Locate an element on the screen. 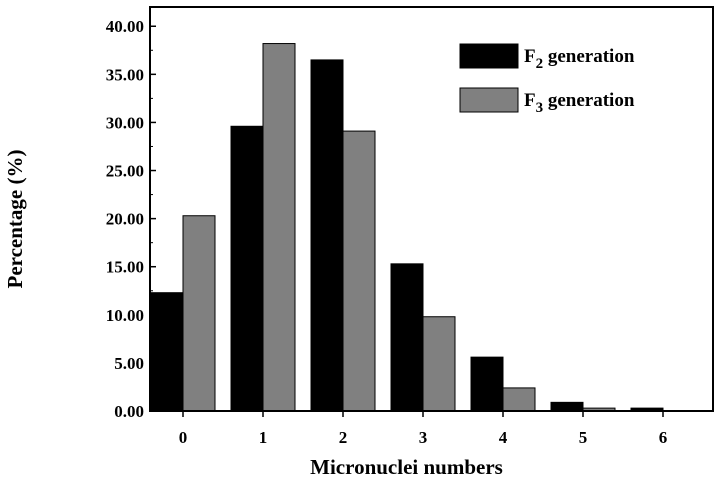 Image resolution: width=717 pixels, height=480 pixels. legend-label-f3: F3 generation is located at coordinates (579, 103).